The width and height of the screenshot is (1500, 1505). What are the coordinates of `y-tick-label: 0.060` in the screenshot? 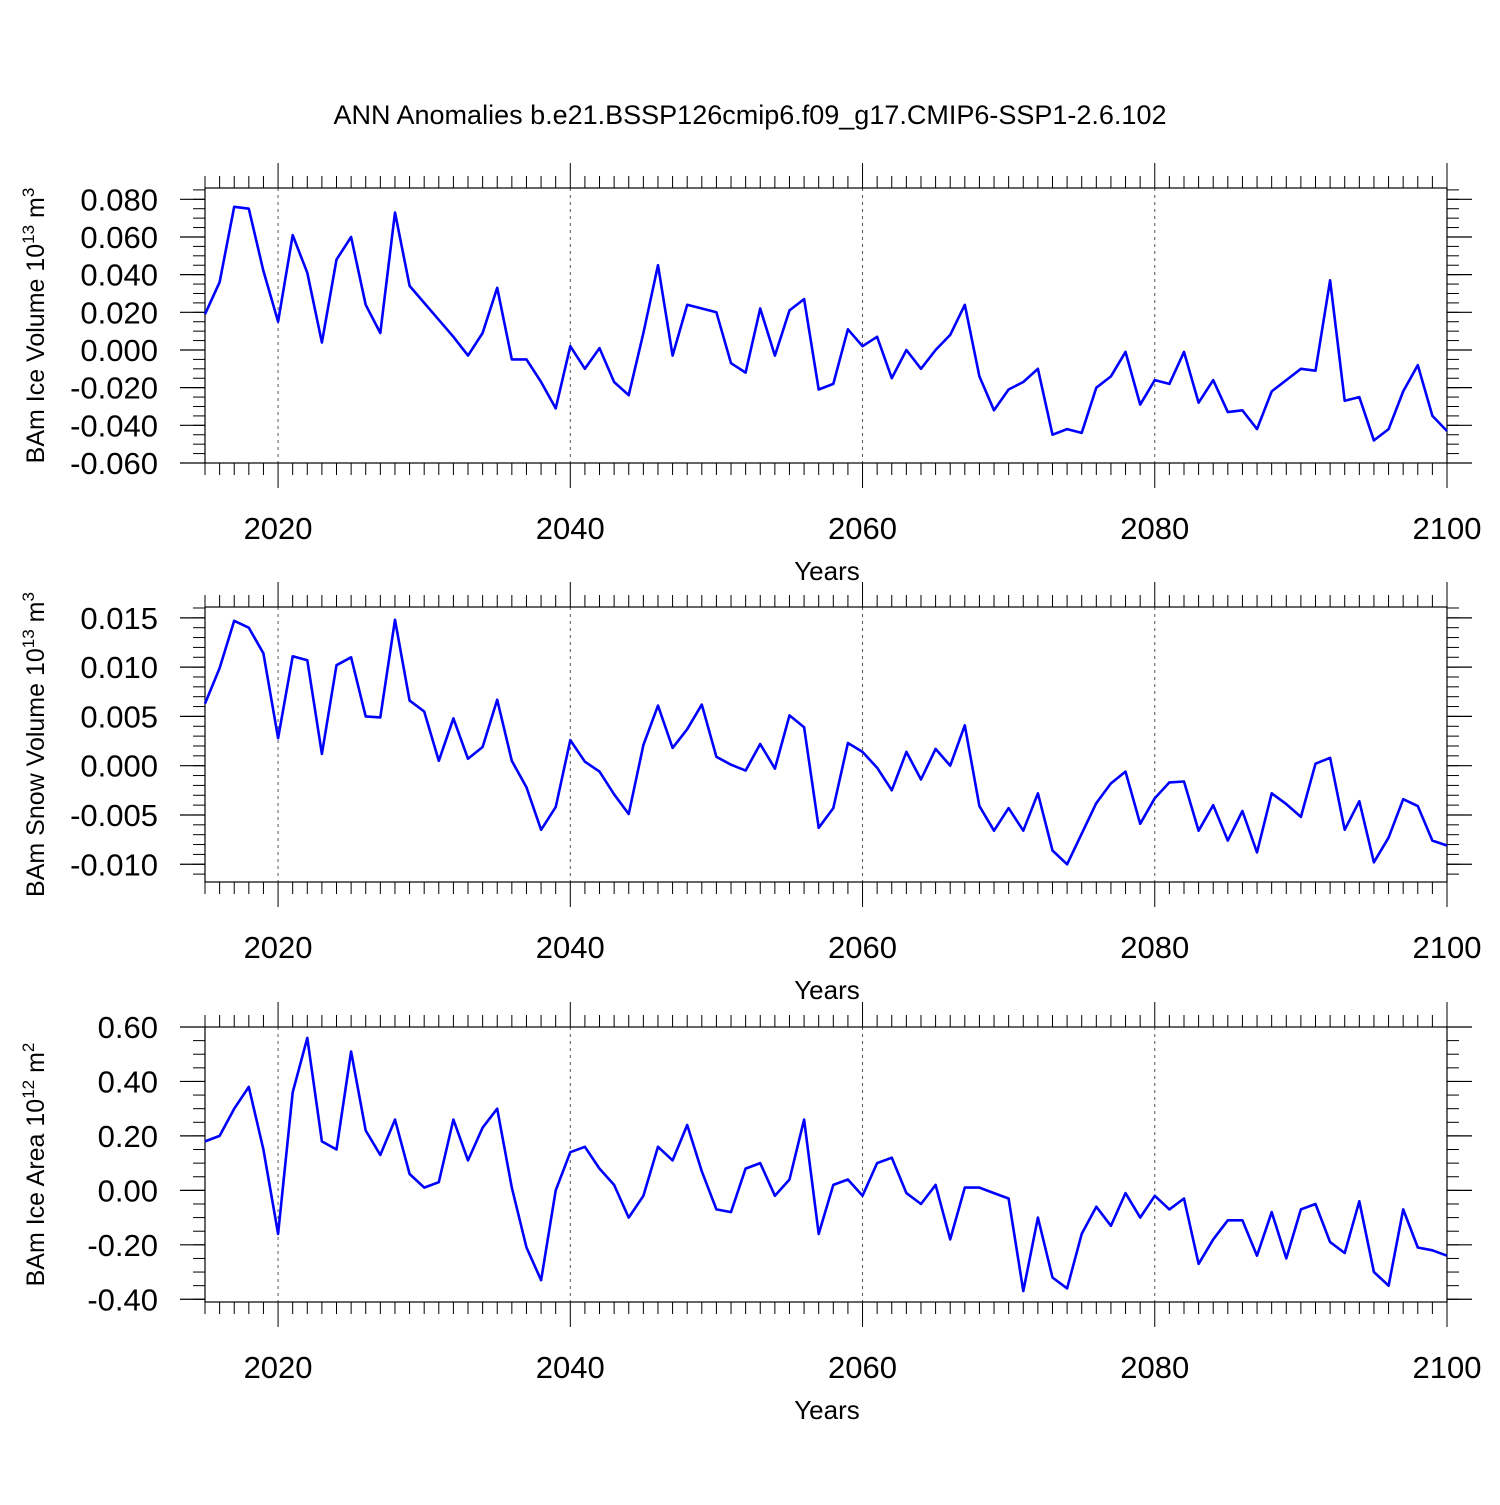 It's located at (119, 237).